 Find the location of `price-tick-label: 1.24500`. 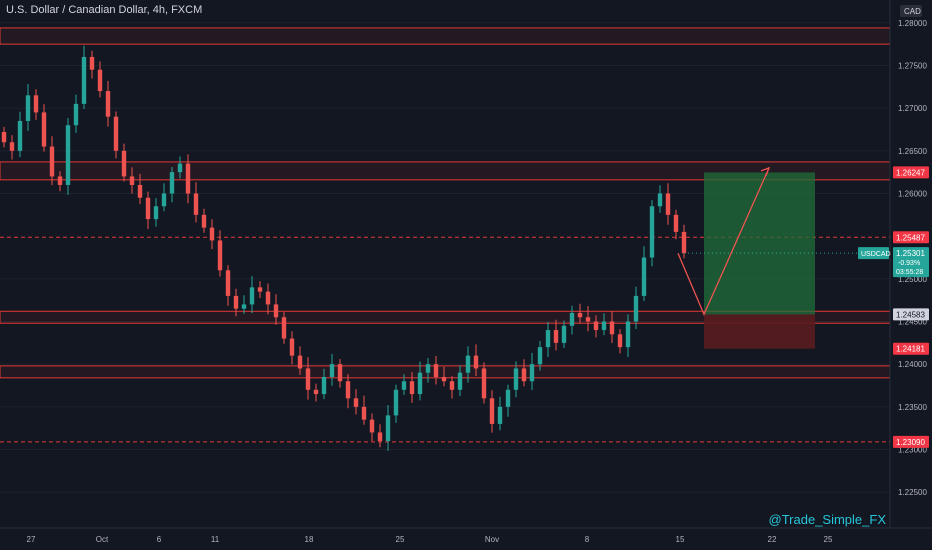

price-tick-label: 1.24500 is located at coordinates (912, 322).